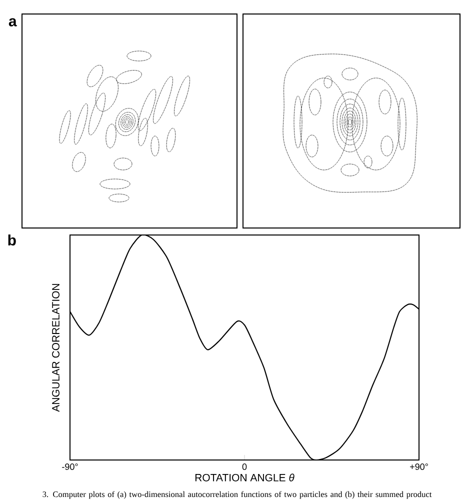 The height and width of the screenshot is (502, 474). What do you see at coordinates (244, 467) in the screenshot?
I see `x-tick-label: 0` at bounding box center [244, 467].